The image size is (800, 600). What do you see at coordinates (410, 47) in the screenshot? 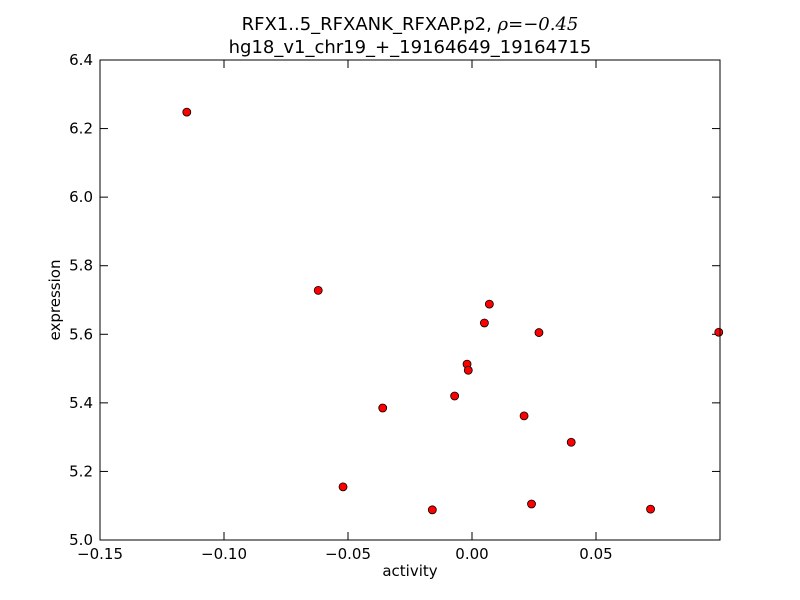
I see `chart-subtitle: hg18_v1_chr19_+_19164649_19164715` at bounding box center [410, 47].